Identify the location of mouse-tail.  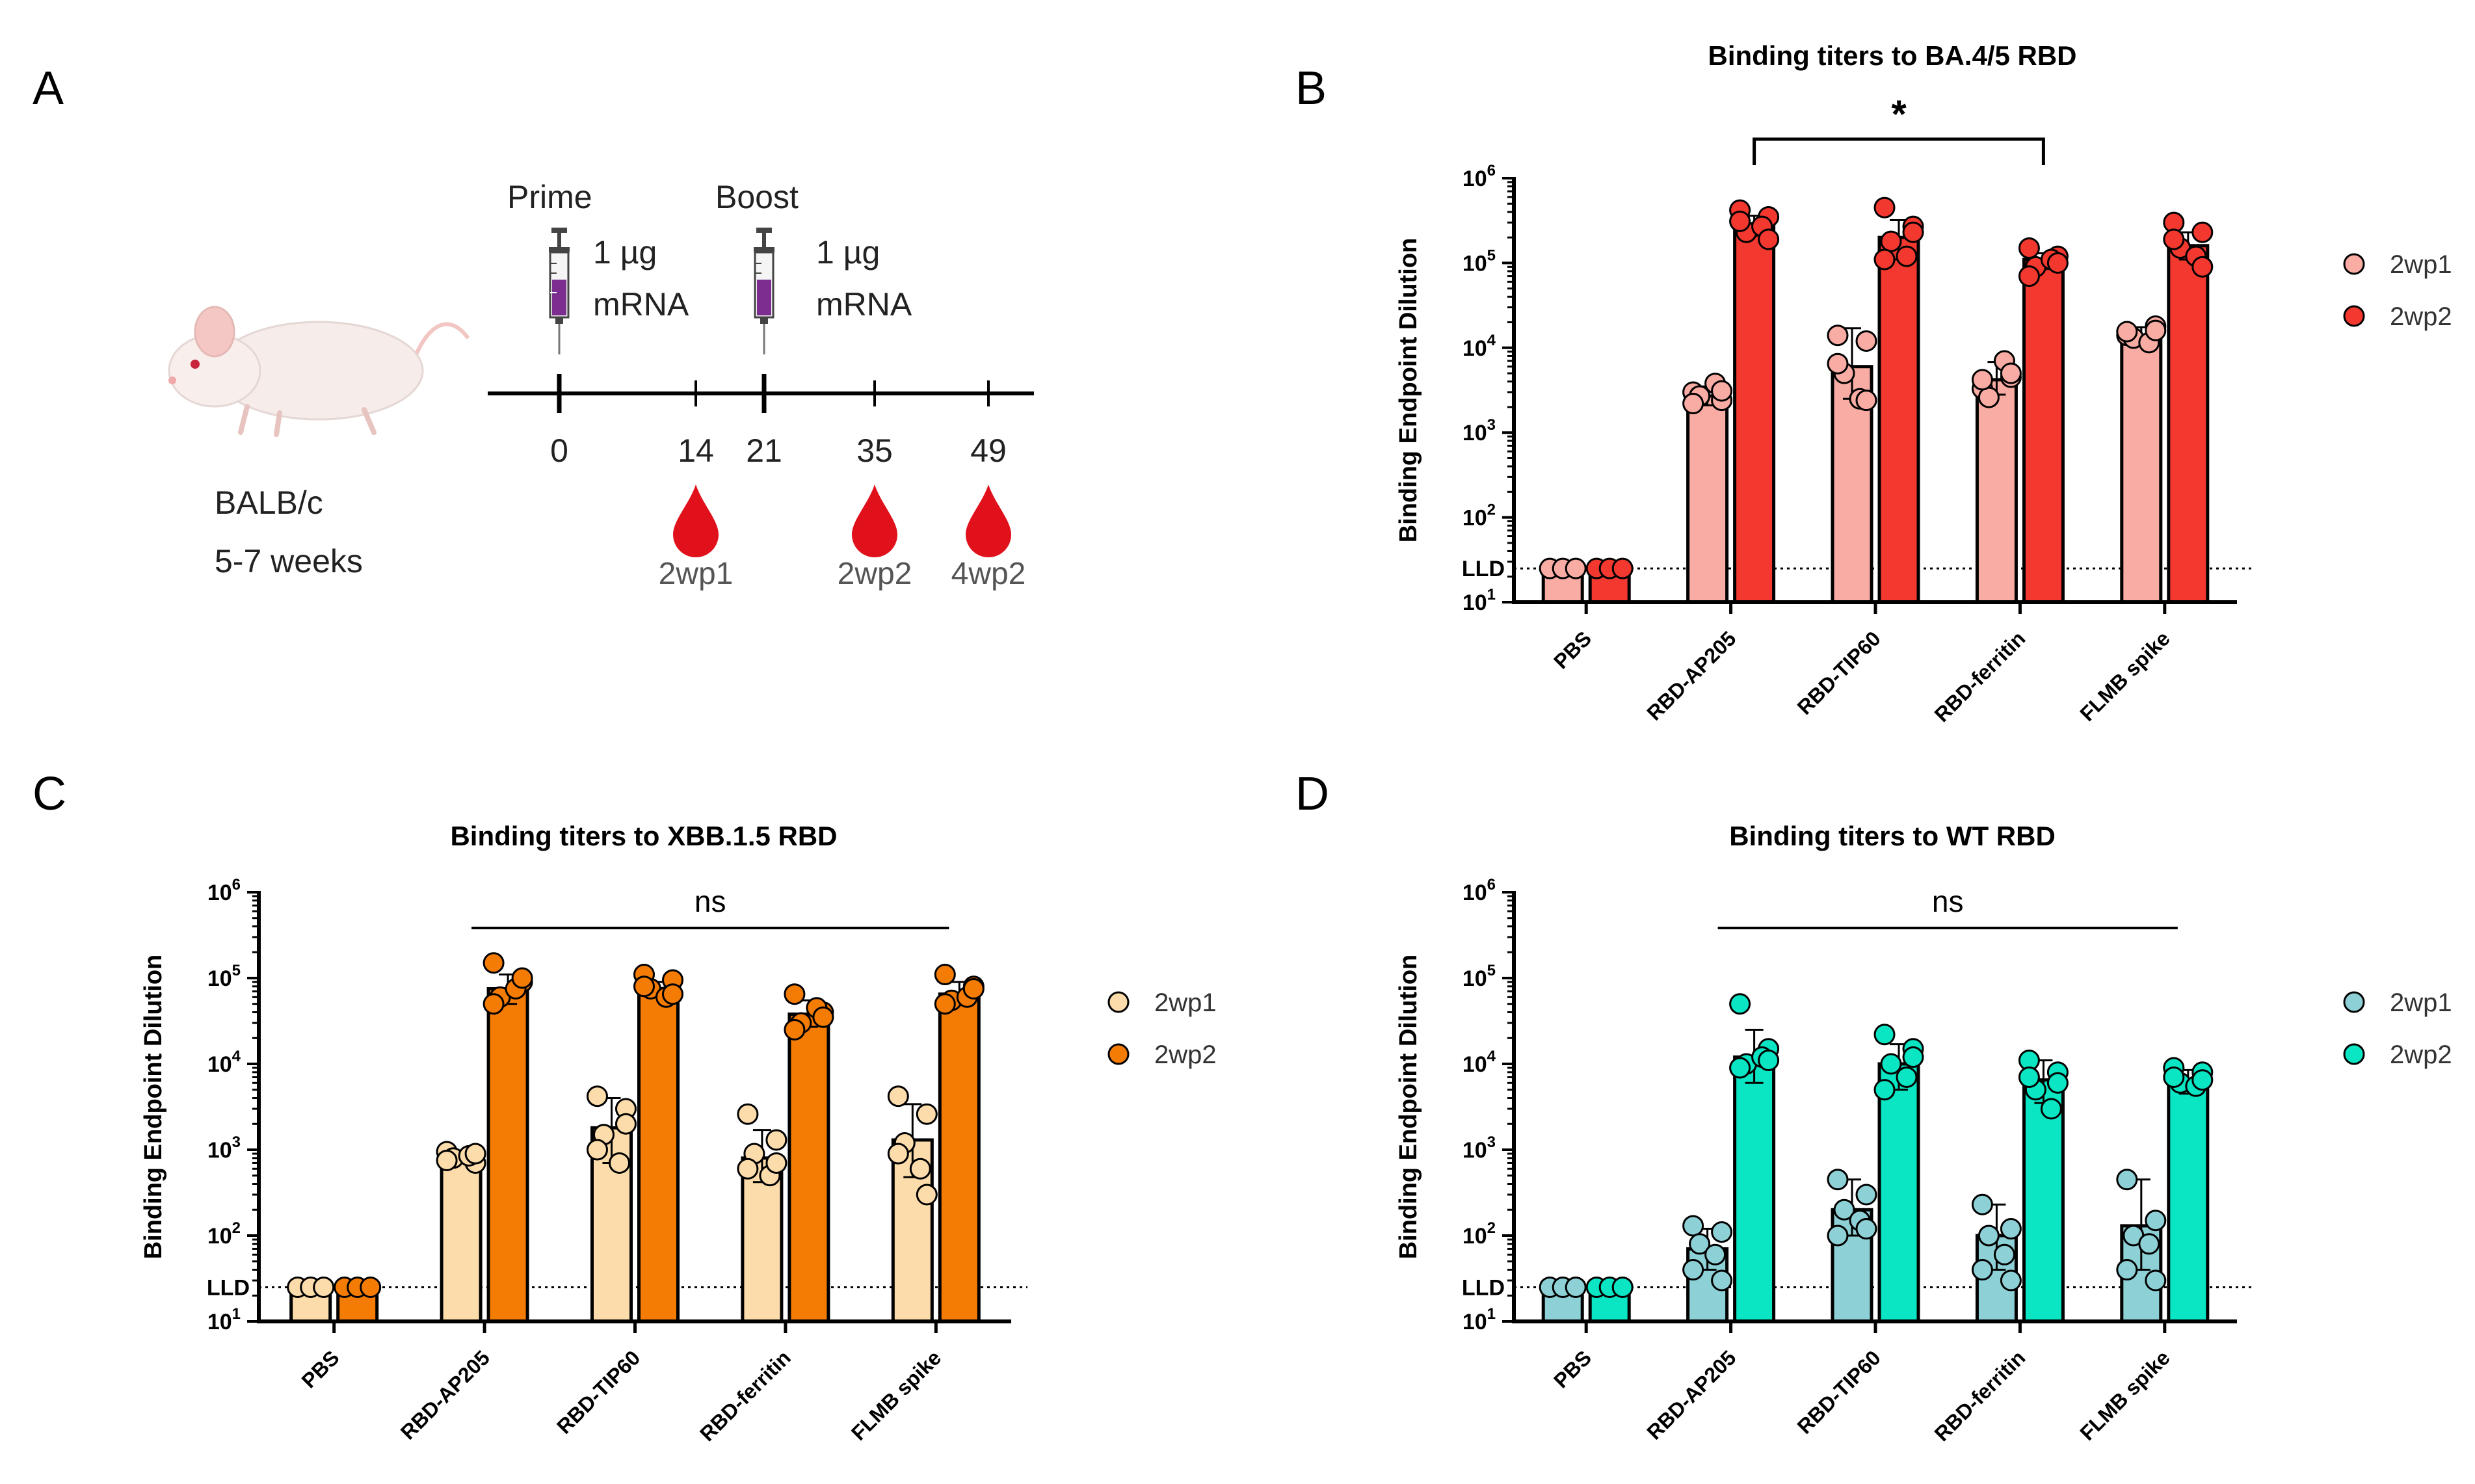
(442, 339).